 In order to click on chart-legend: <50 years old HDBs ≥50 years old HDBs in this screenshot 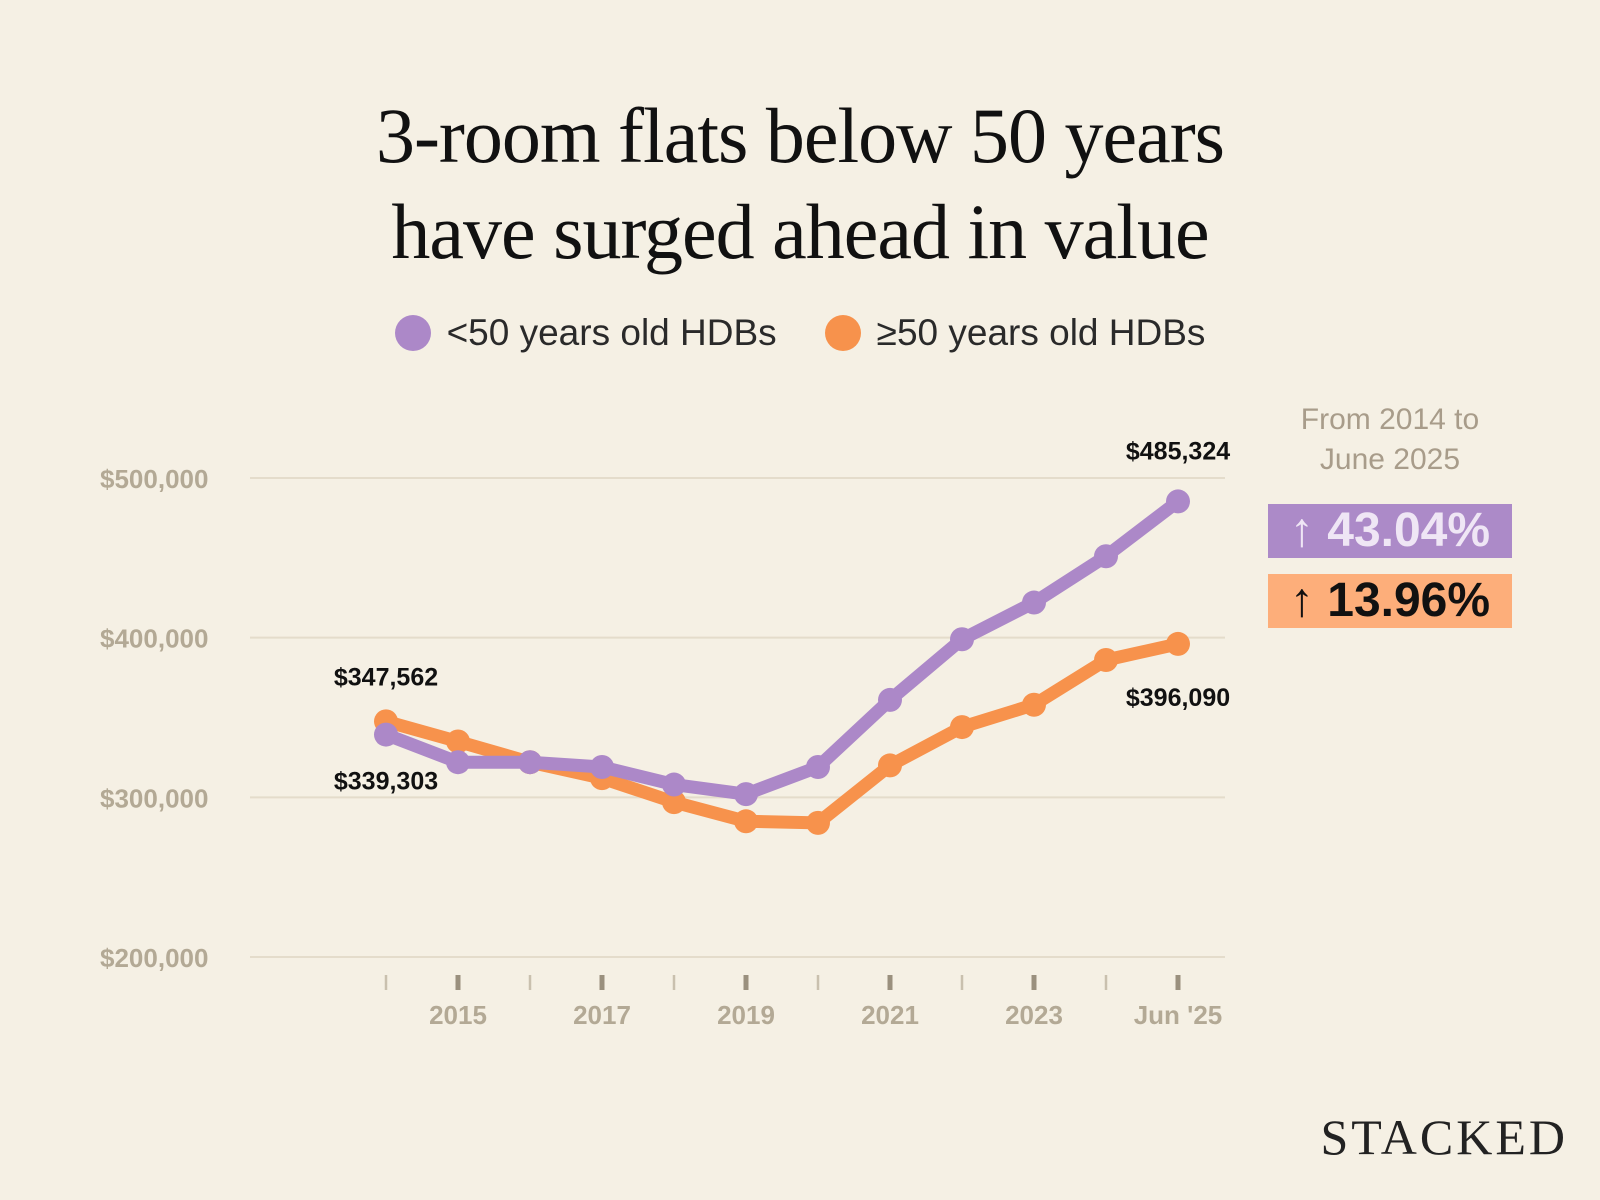, I will do `click(800, 333)`.